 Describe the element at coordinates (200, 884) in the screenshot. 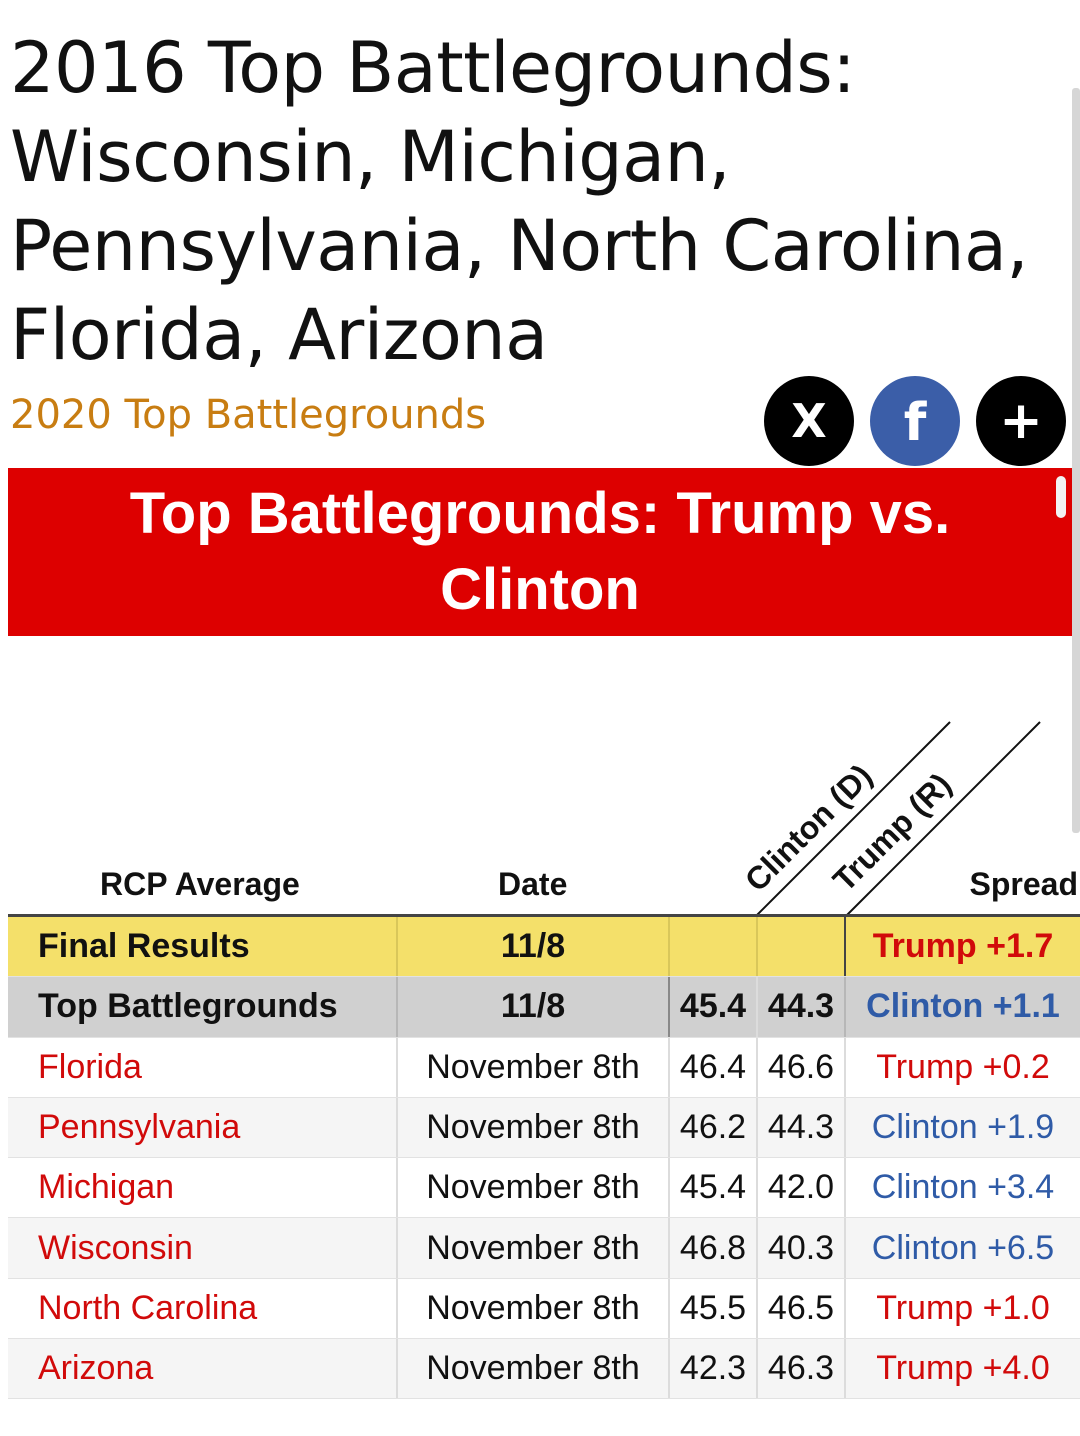

I see `header-rcp-average: RCP Average` at that location.